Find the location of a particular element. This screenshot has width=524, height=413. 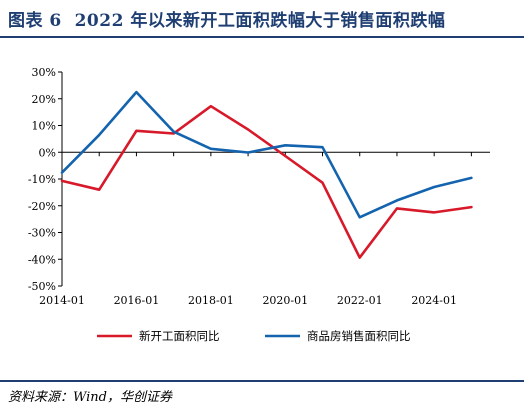

y-tick-label: -50% is located at coordinates (42, 286).